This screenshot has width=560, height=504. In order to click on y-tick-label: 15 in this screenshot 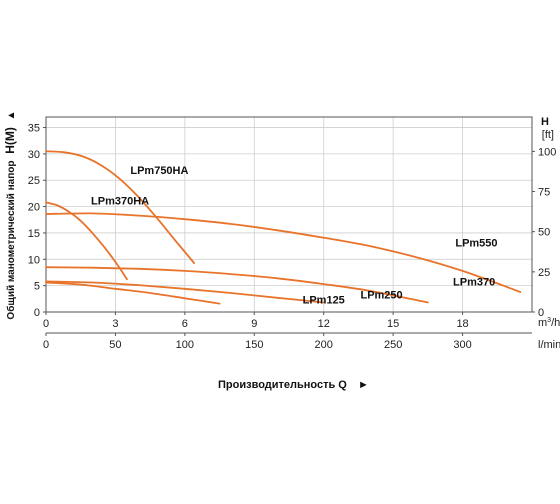, I will do `click(34, 234)`.